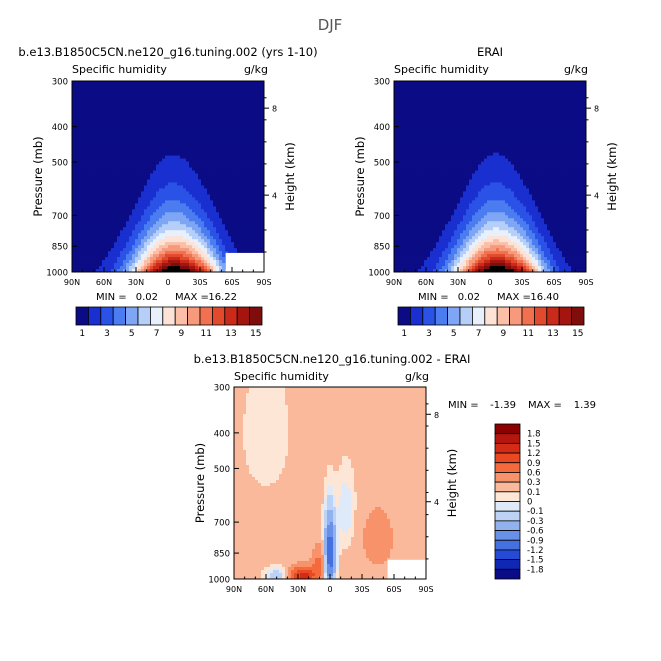  Describe the element at coordinates (330, 25) in the screenshot. I see `figure-title: DJF` at that location.